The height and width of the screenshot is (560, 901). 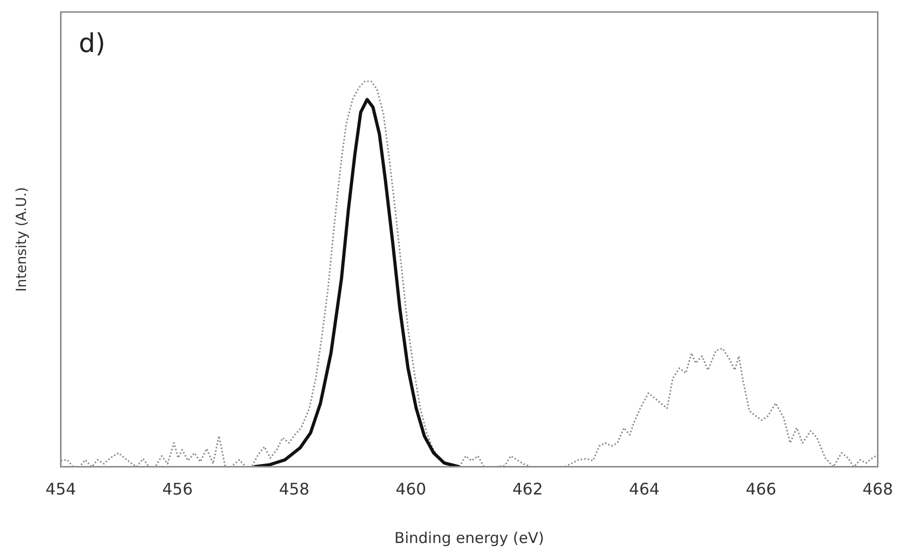 What do you see at coordinates (527, 489) in the screenshot?
I see `x-tick-label: 462` at bounding box center [527, 489].